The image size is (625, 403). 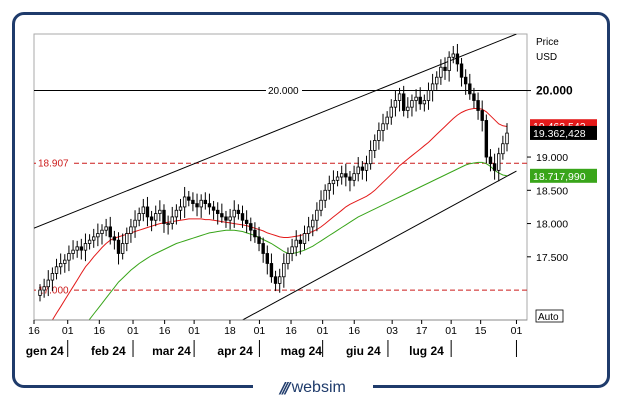 I want to click on month-label: mar 24, so click(x=171, y=351).